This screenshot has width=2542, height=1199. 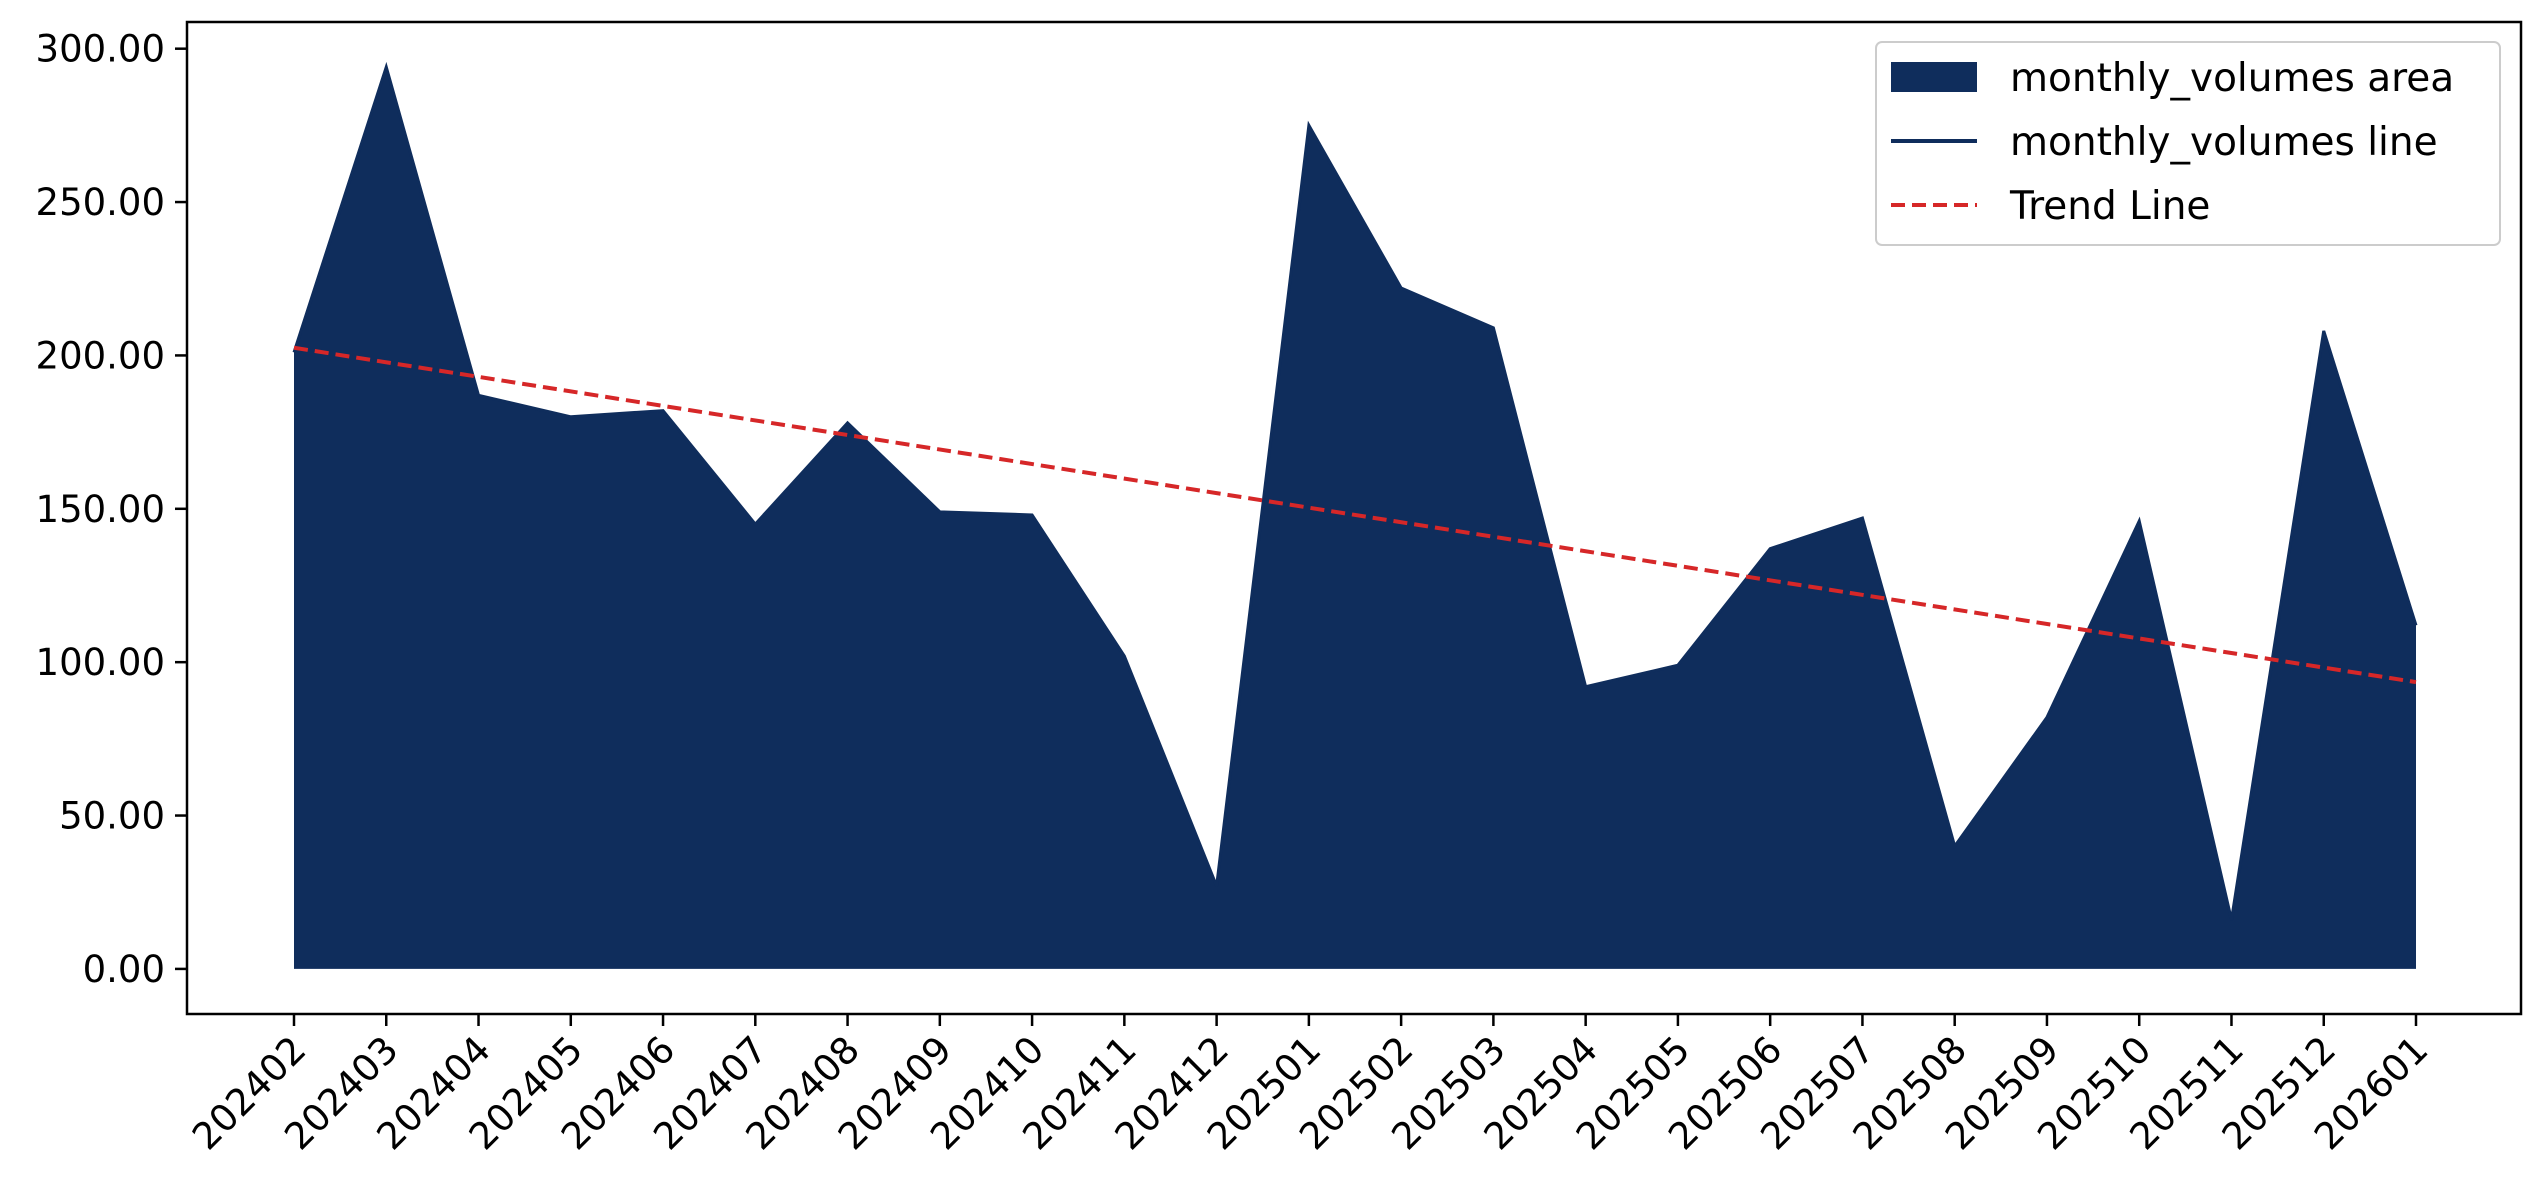 What do you see at coordinates (100, 355) in the screenshot?
I see `y-tick-label: 200.00` at bounding box center [100, 355].